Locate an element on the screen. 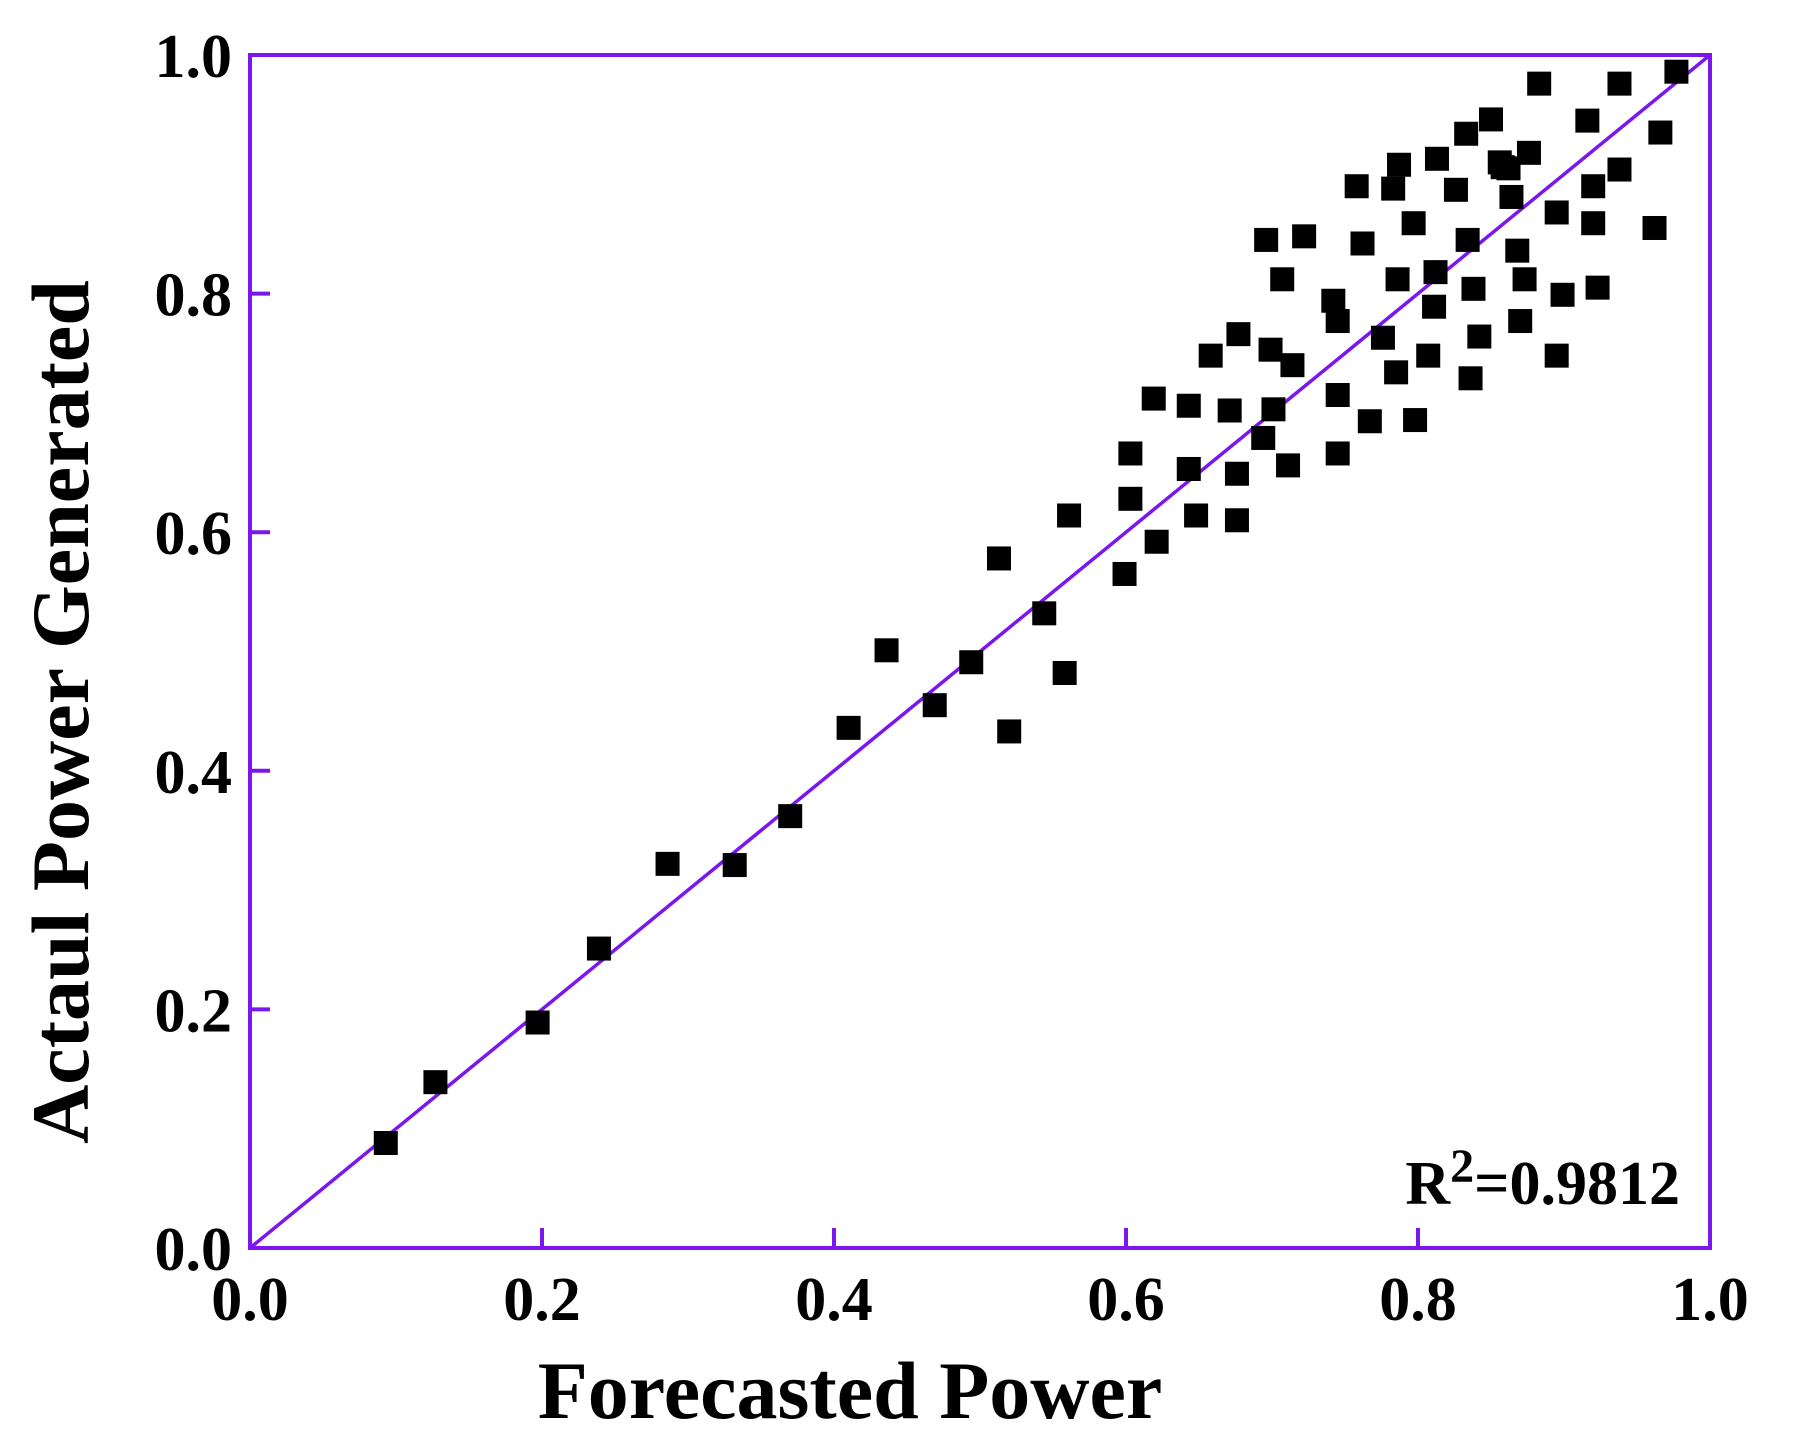 The image size is (1794, 1440). y-tick-label: 0.2 is located at coordinates (194, 1011).